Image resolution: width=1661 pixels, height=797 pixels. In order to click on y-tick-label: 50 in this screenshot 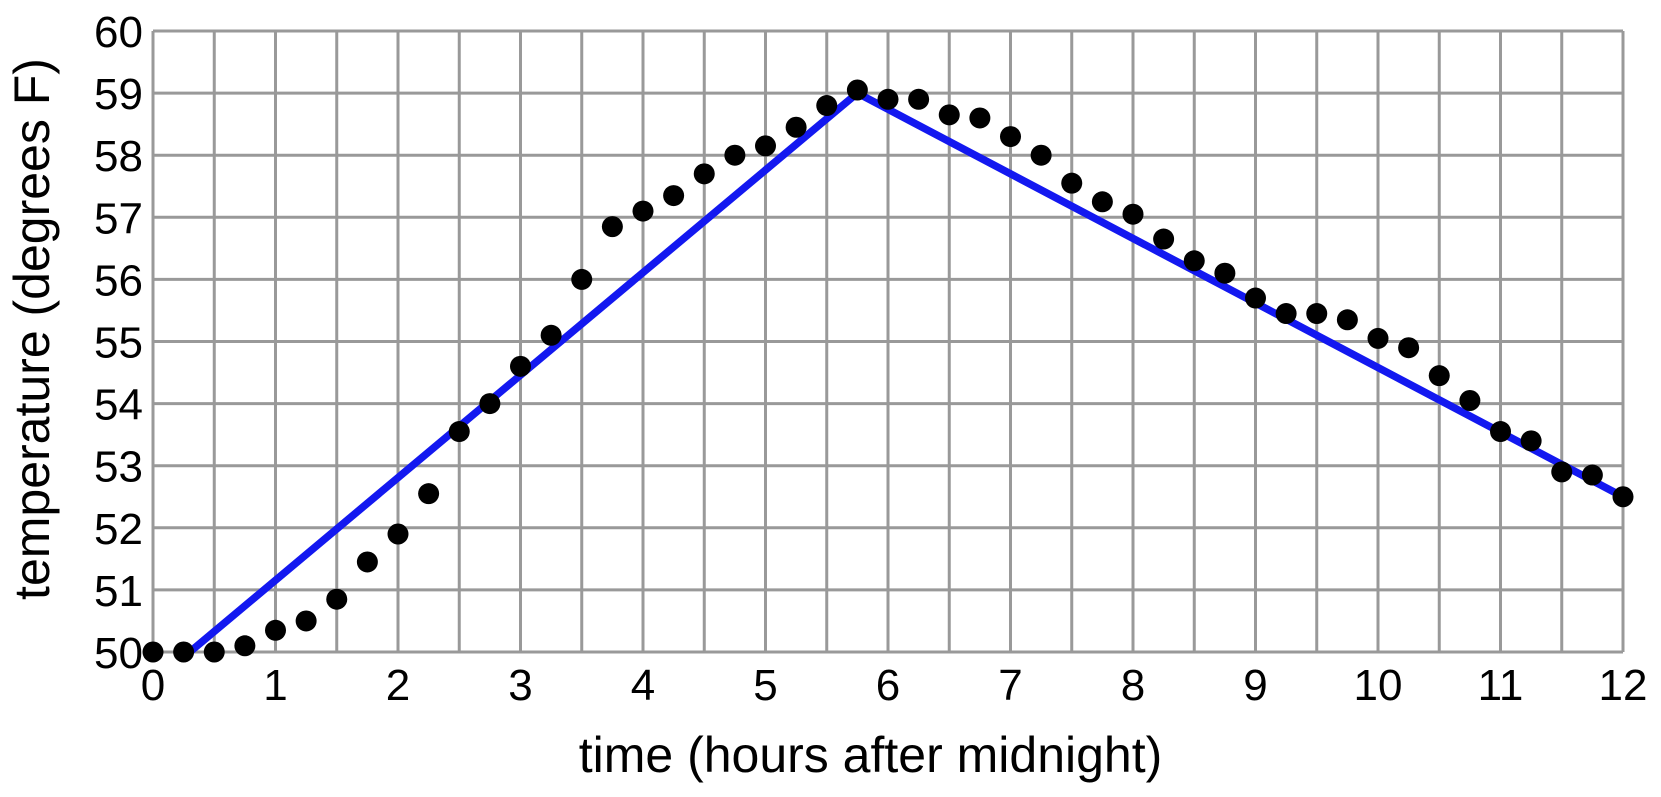, I will do `click(118, 653)`.